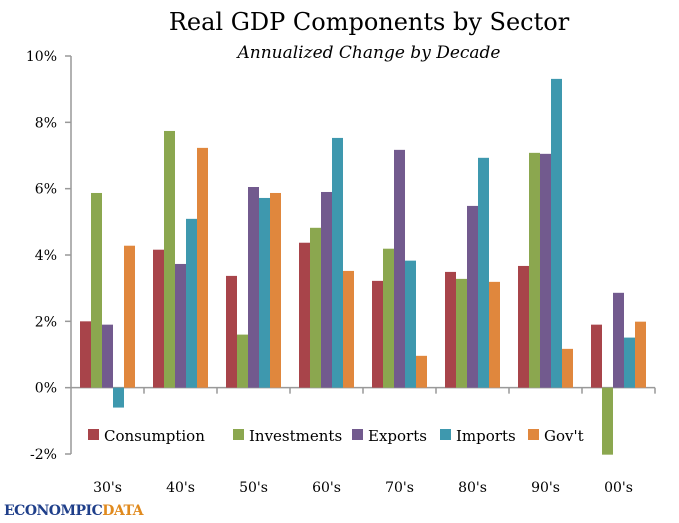  What do you see at coordinates (41, 57) in the screenshot?
I see `y-tick-label: 10%` at bounding box center [41, 57].